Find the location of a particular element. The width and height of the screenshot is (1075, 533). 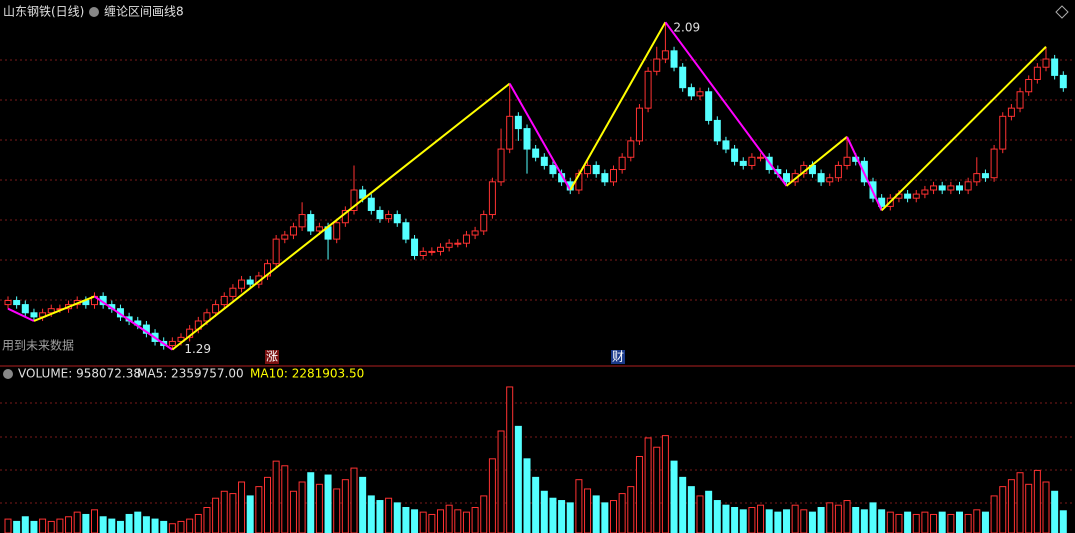

event-box is located at coordinates (272, 357).